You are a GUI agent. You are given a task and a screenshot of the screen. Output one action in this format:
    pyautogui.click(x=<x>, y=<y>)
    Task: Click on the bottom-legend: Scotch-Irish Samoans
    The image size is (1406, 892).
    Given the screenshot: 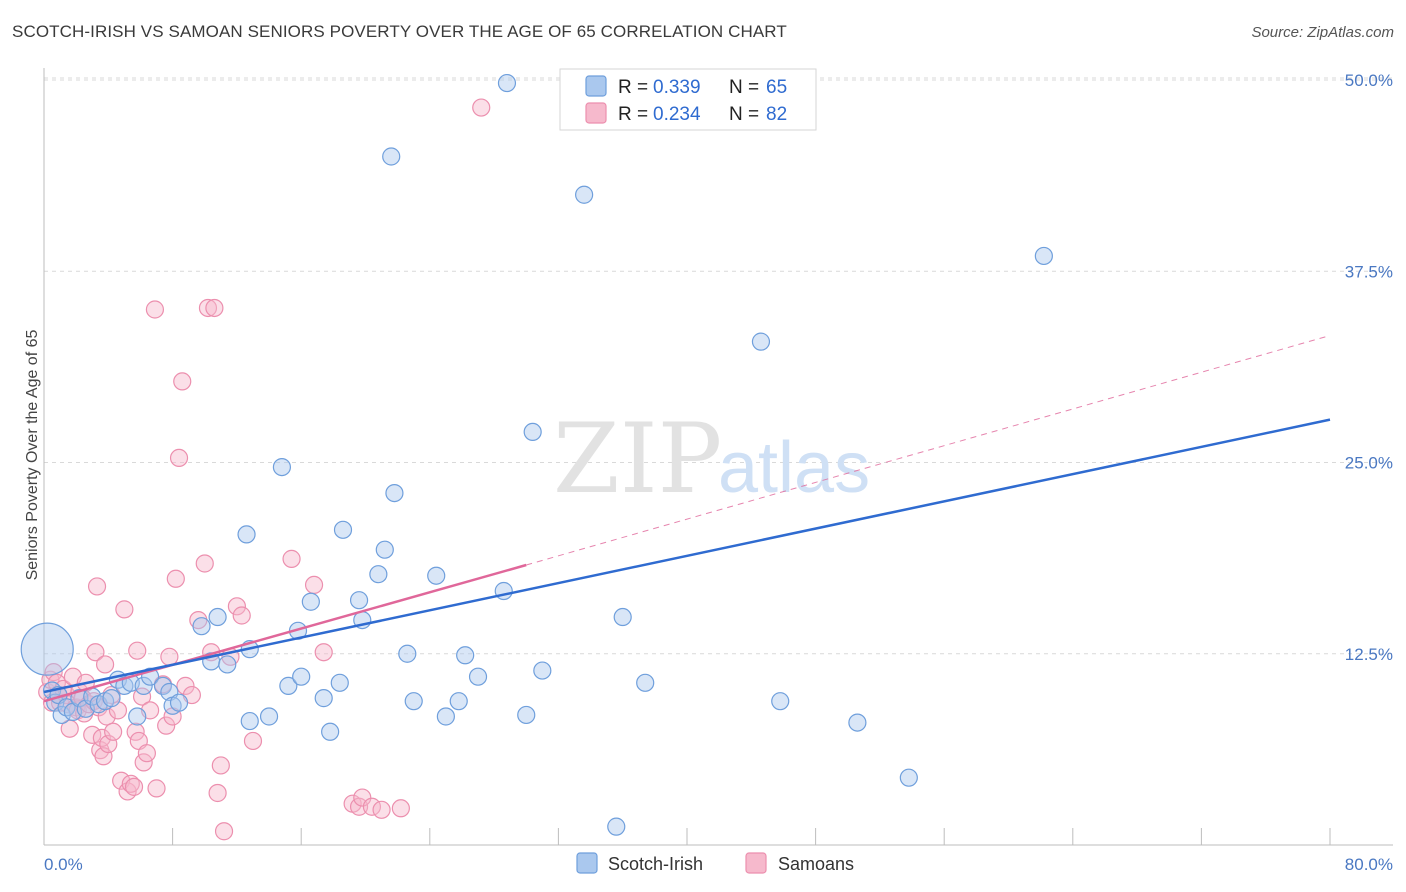 What is the action you would take?
    pyautogui.click(x=715, y=863)
    